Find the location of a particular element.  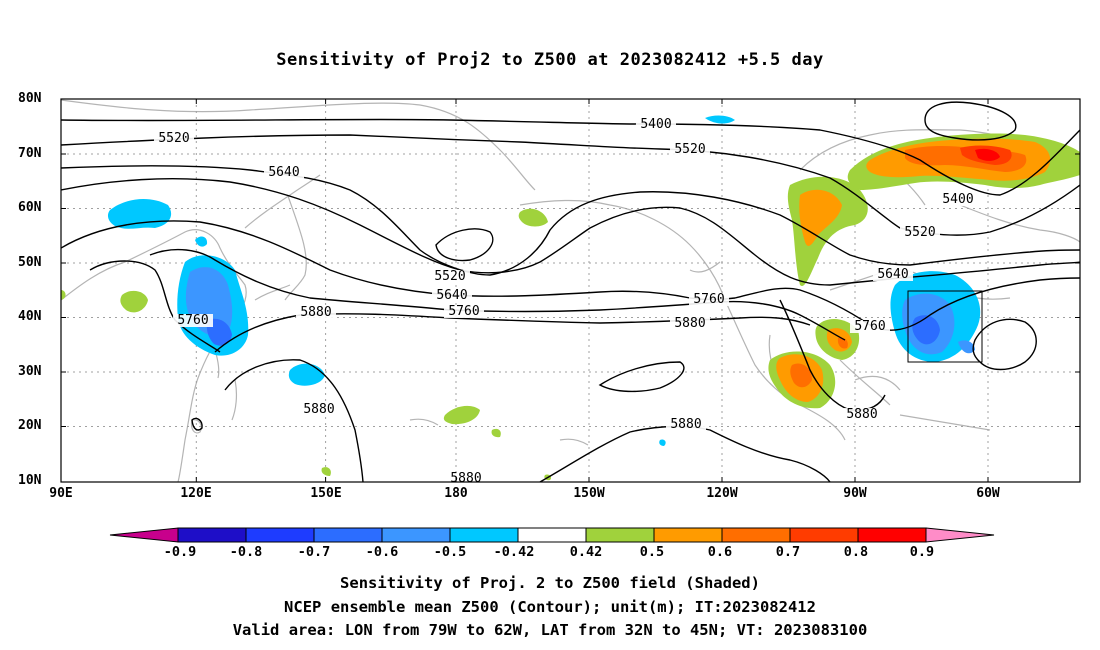

lat-label-10n: 10N is located at coordinates (30, 480).